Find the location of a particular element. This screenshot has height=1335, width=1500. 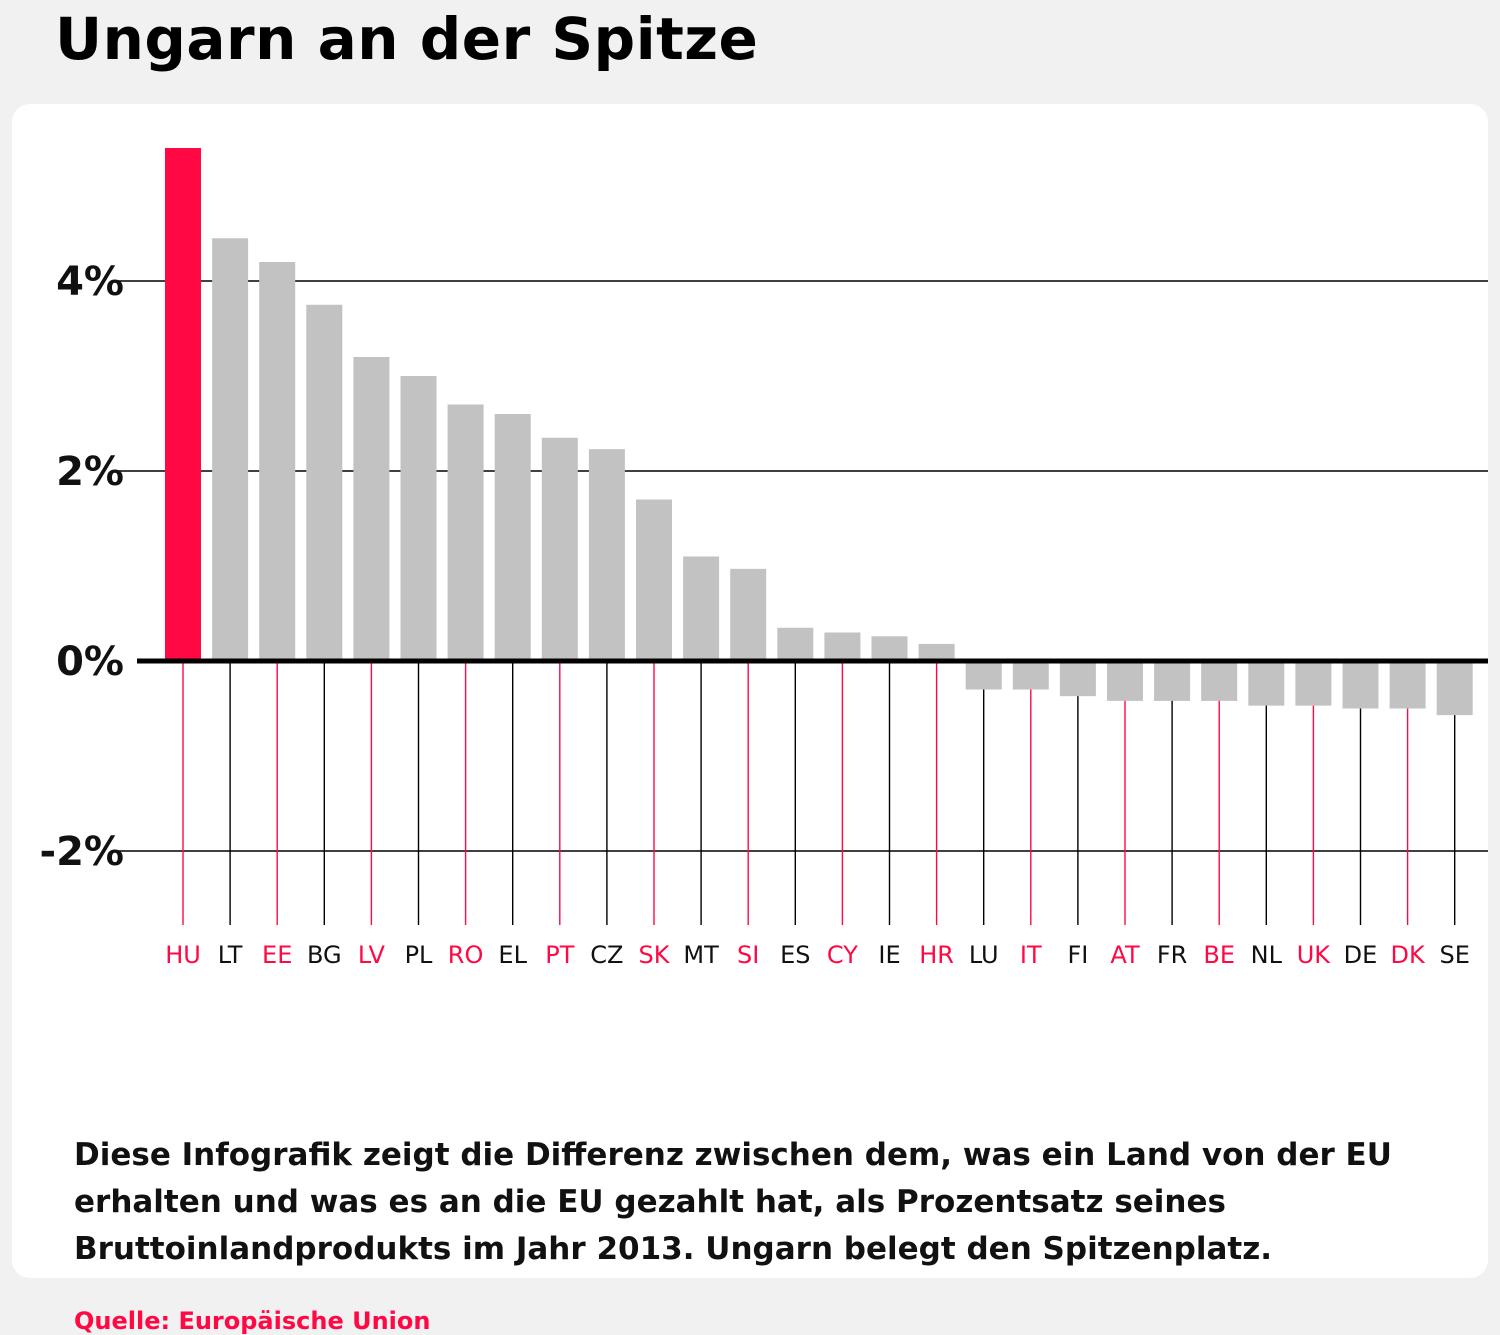

category-label-pl: PL is located at coordinates (419, 955).